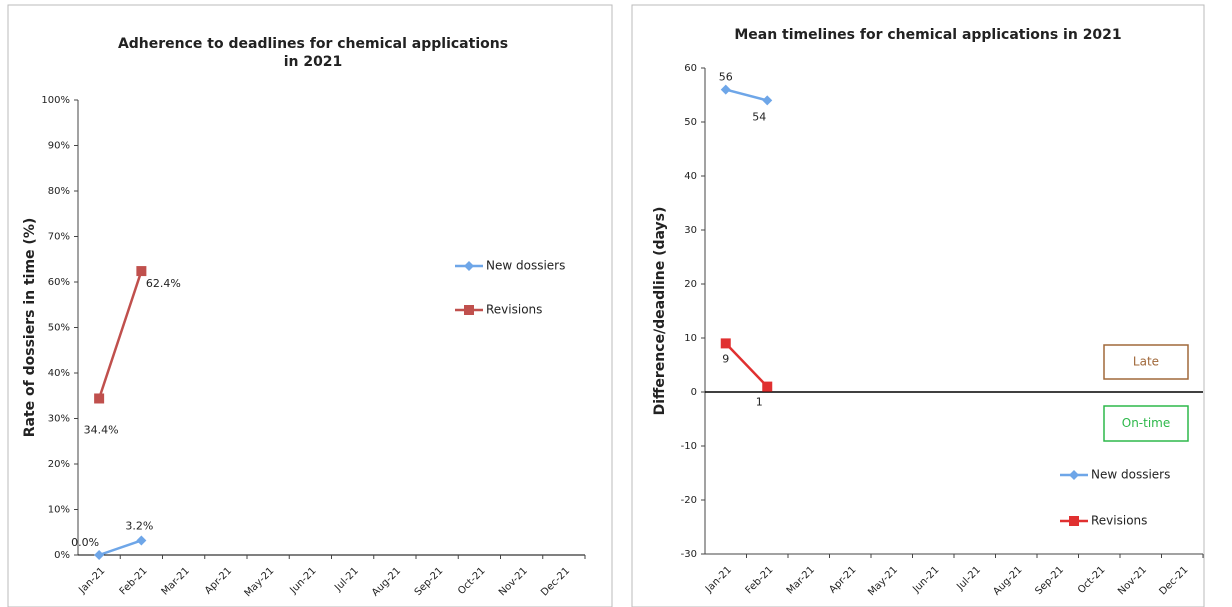  What do you see at coordinates (62, 555) in the screenshot?
I see `y-tick-label: 0%` at bounding box center [62, 555].